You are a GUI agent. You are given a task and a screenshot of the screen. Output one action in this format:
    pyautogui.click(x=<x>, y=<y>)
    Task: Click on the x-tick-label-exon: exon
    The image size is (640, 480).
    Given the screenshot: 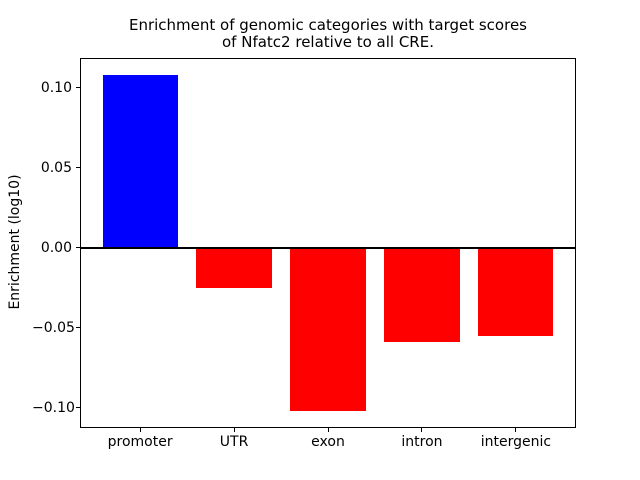 What is the action you would take?
    pyautogui.click(x=328, y=442)
    